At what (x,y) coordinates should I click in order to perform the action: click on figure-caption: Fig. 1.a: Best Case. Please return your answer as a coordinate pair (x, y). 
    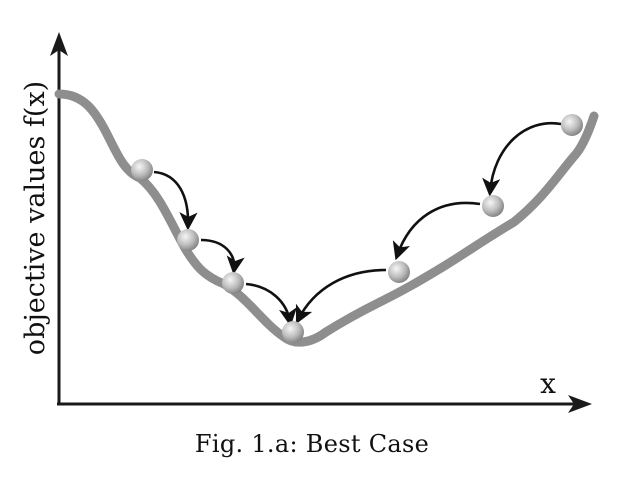
    Looking at the image, I should click on (312, 444).